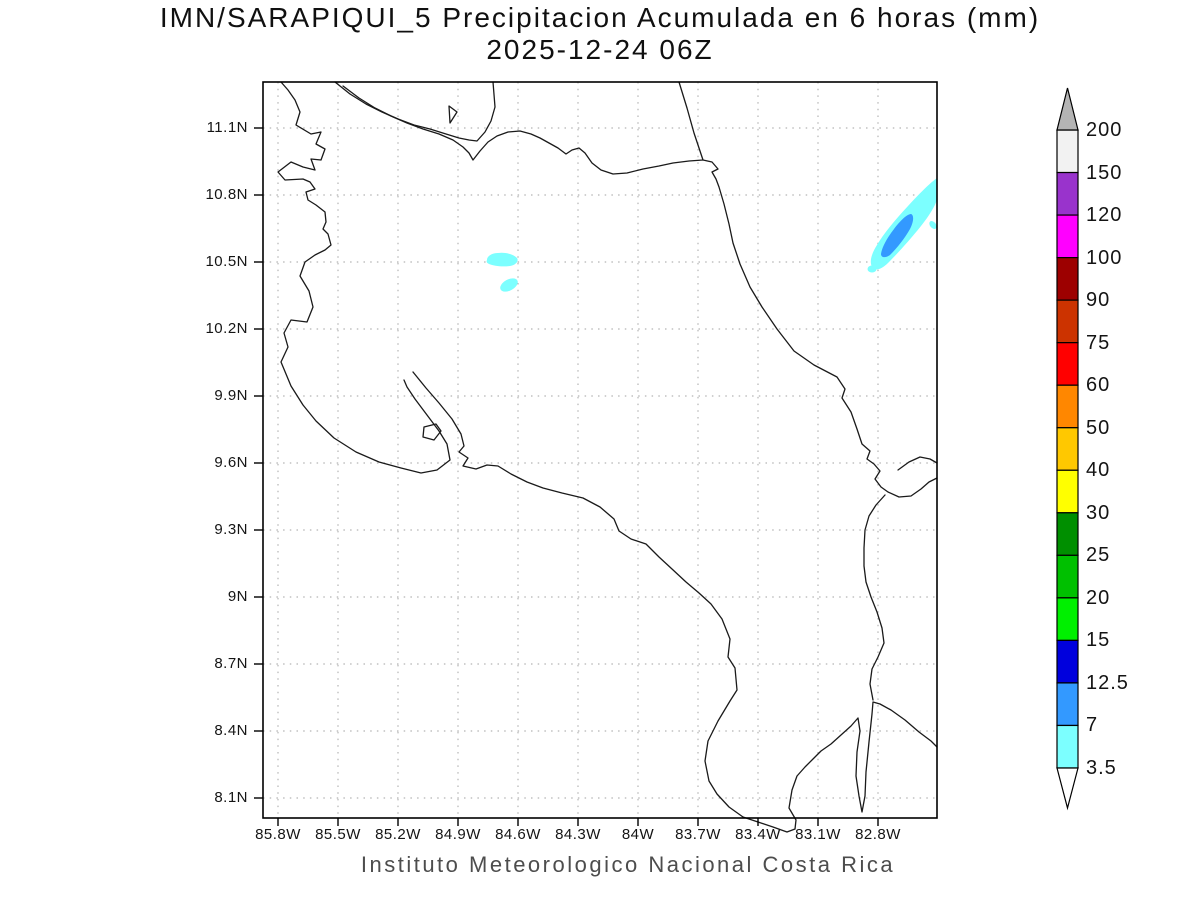 Image resolution: width=1200 pixels, height=900 pixels. Describe the element at coordinates (758, 834) in the screenshot. I see `x-tick-label: 83.4W` at that location.